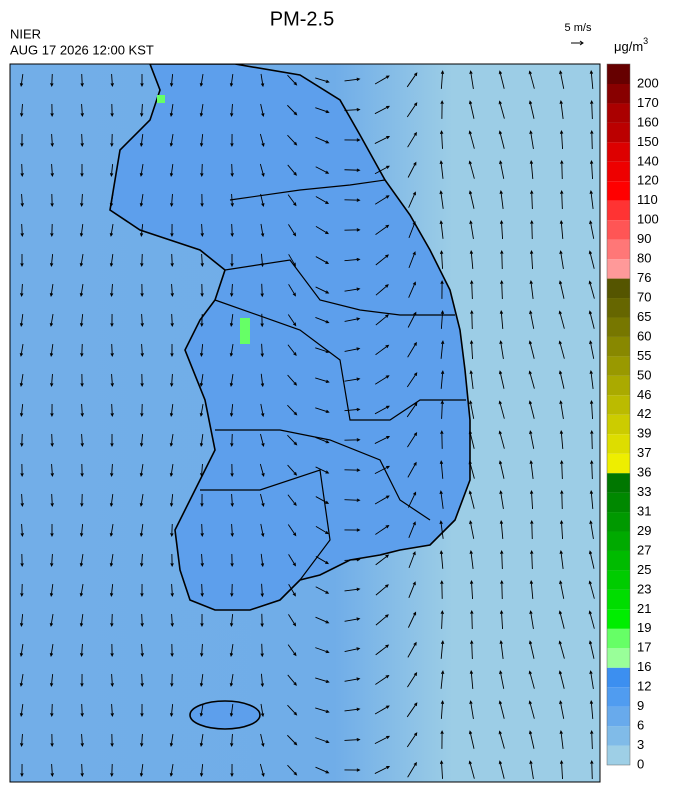 The width and height of the screenshot is (673, 800). Describe the element at coordinates (648, 219) in the screenshot. I see `colorbar-label: 100` at that location.